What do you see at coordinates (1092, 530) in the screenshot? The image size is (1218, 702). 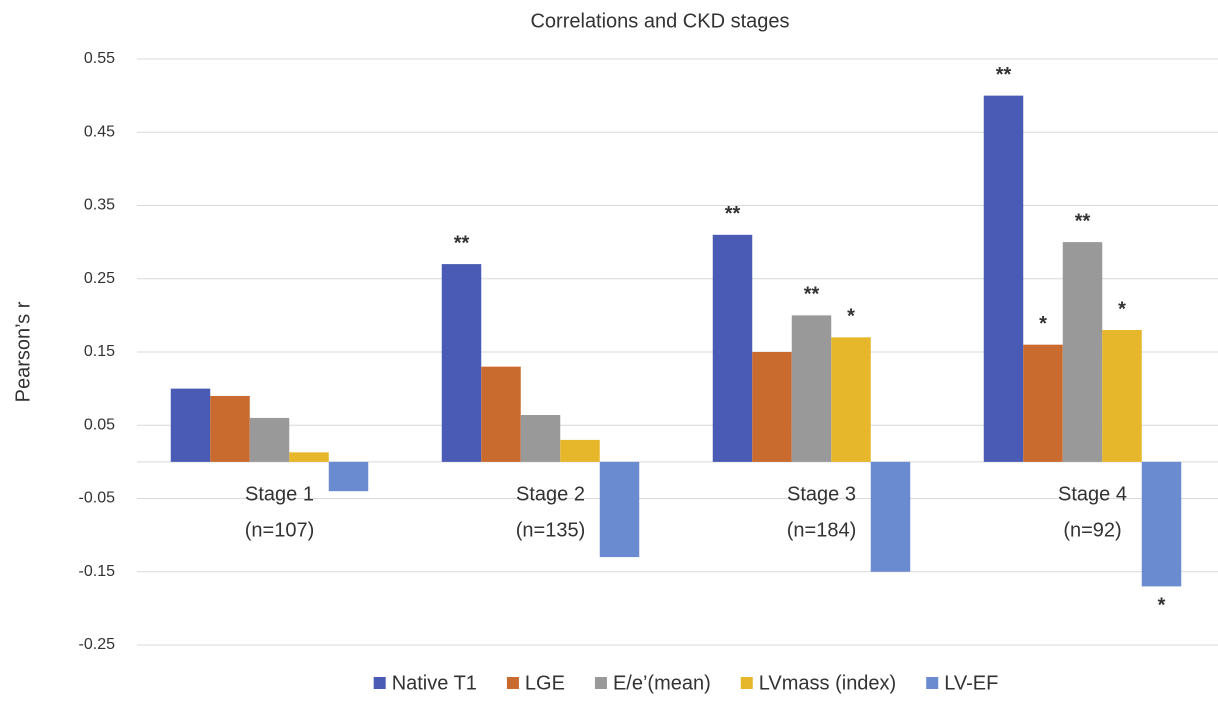 I see `x-tick-label: (n=92)` at bounding box center [1092, 530].